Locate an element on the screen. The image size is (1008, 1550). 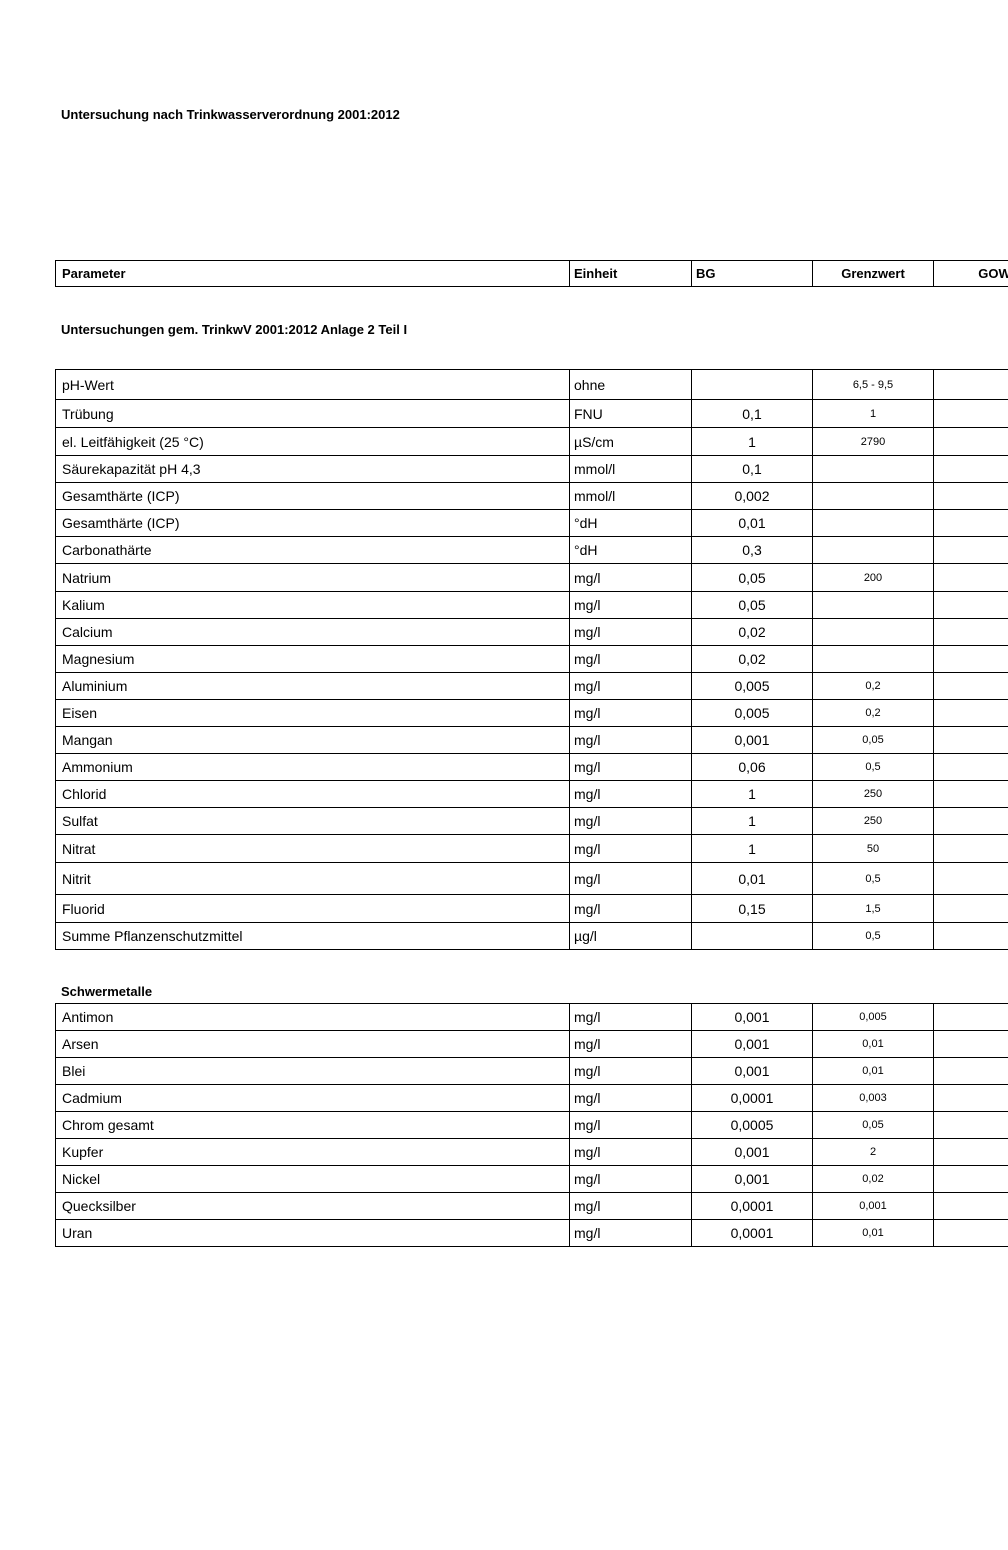
parameter-cell: Mangan is located at coordinates (312, 740).